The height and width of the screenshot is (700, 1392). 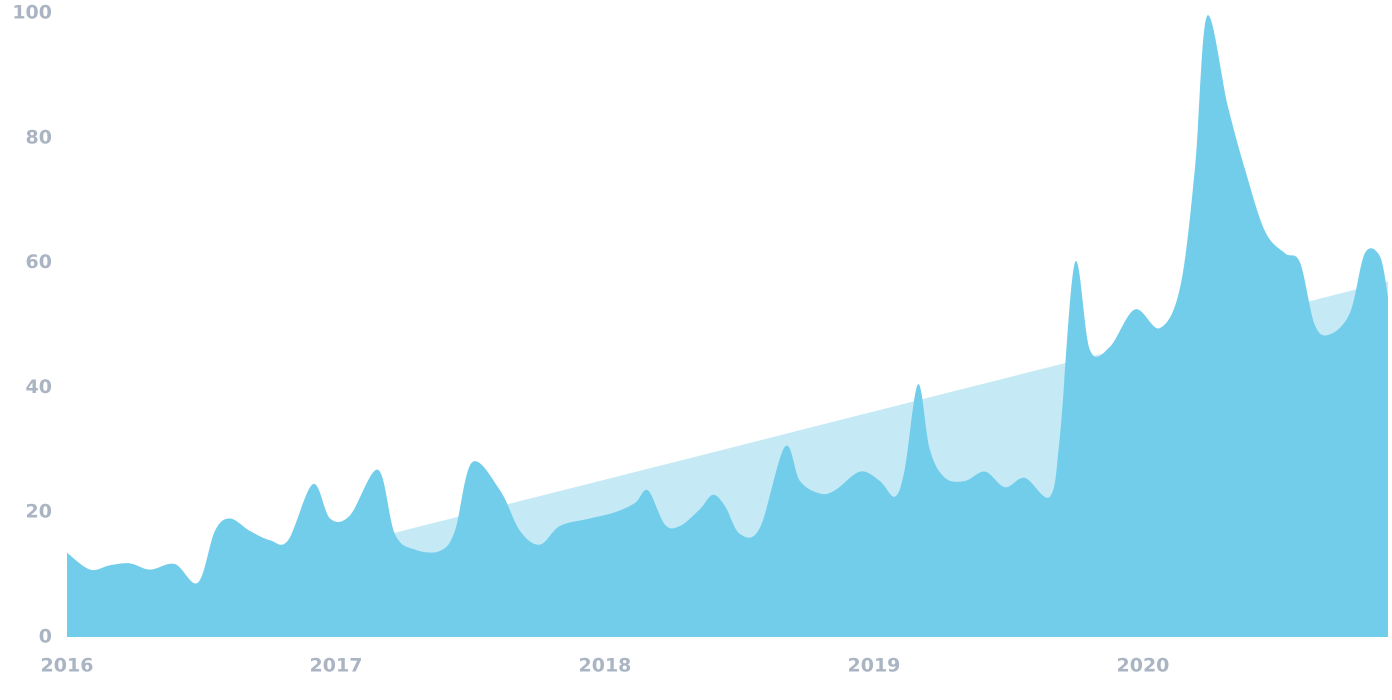 What do you see at coordinates (605, 666) in the screenshot?
I see `x-tick-label: 2018` at bounding box center [605, 666].